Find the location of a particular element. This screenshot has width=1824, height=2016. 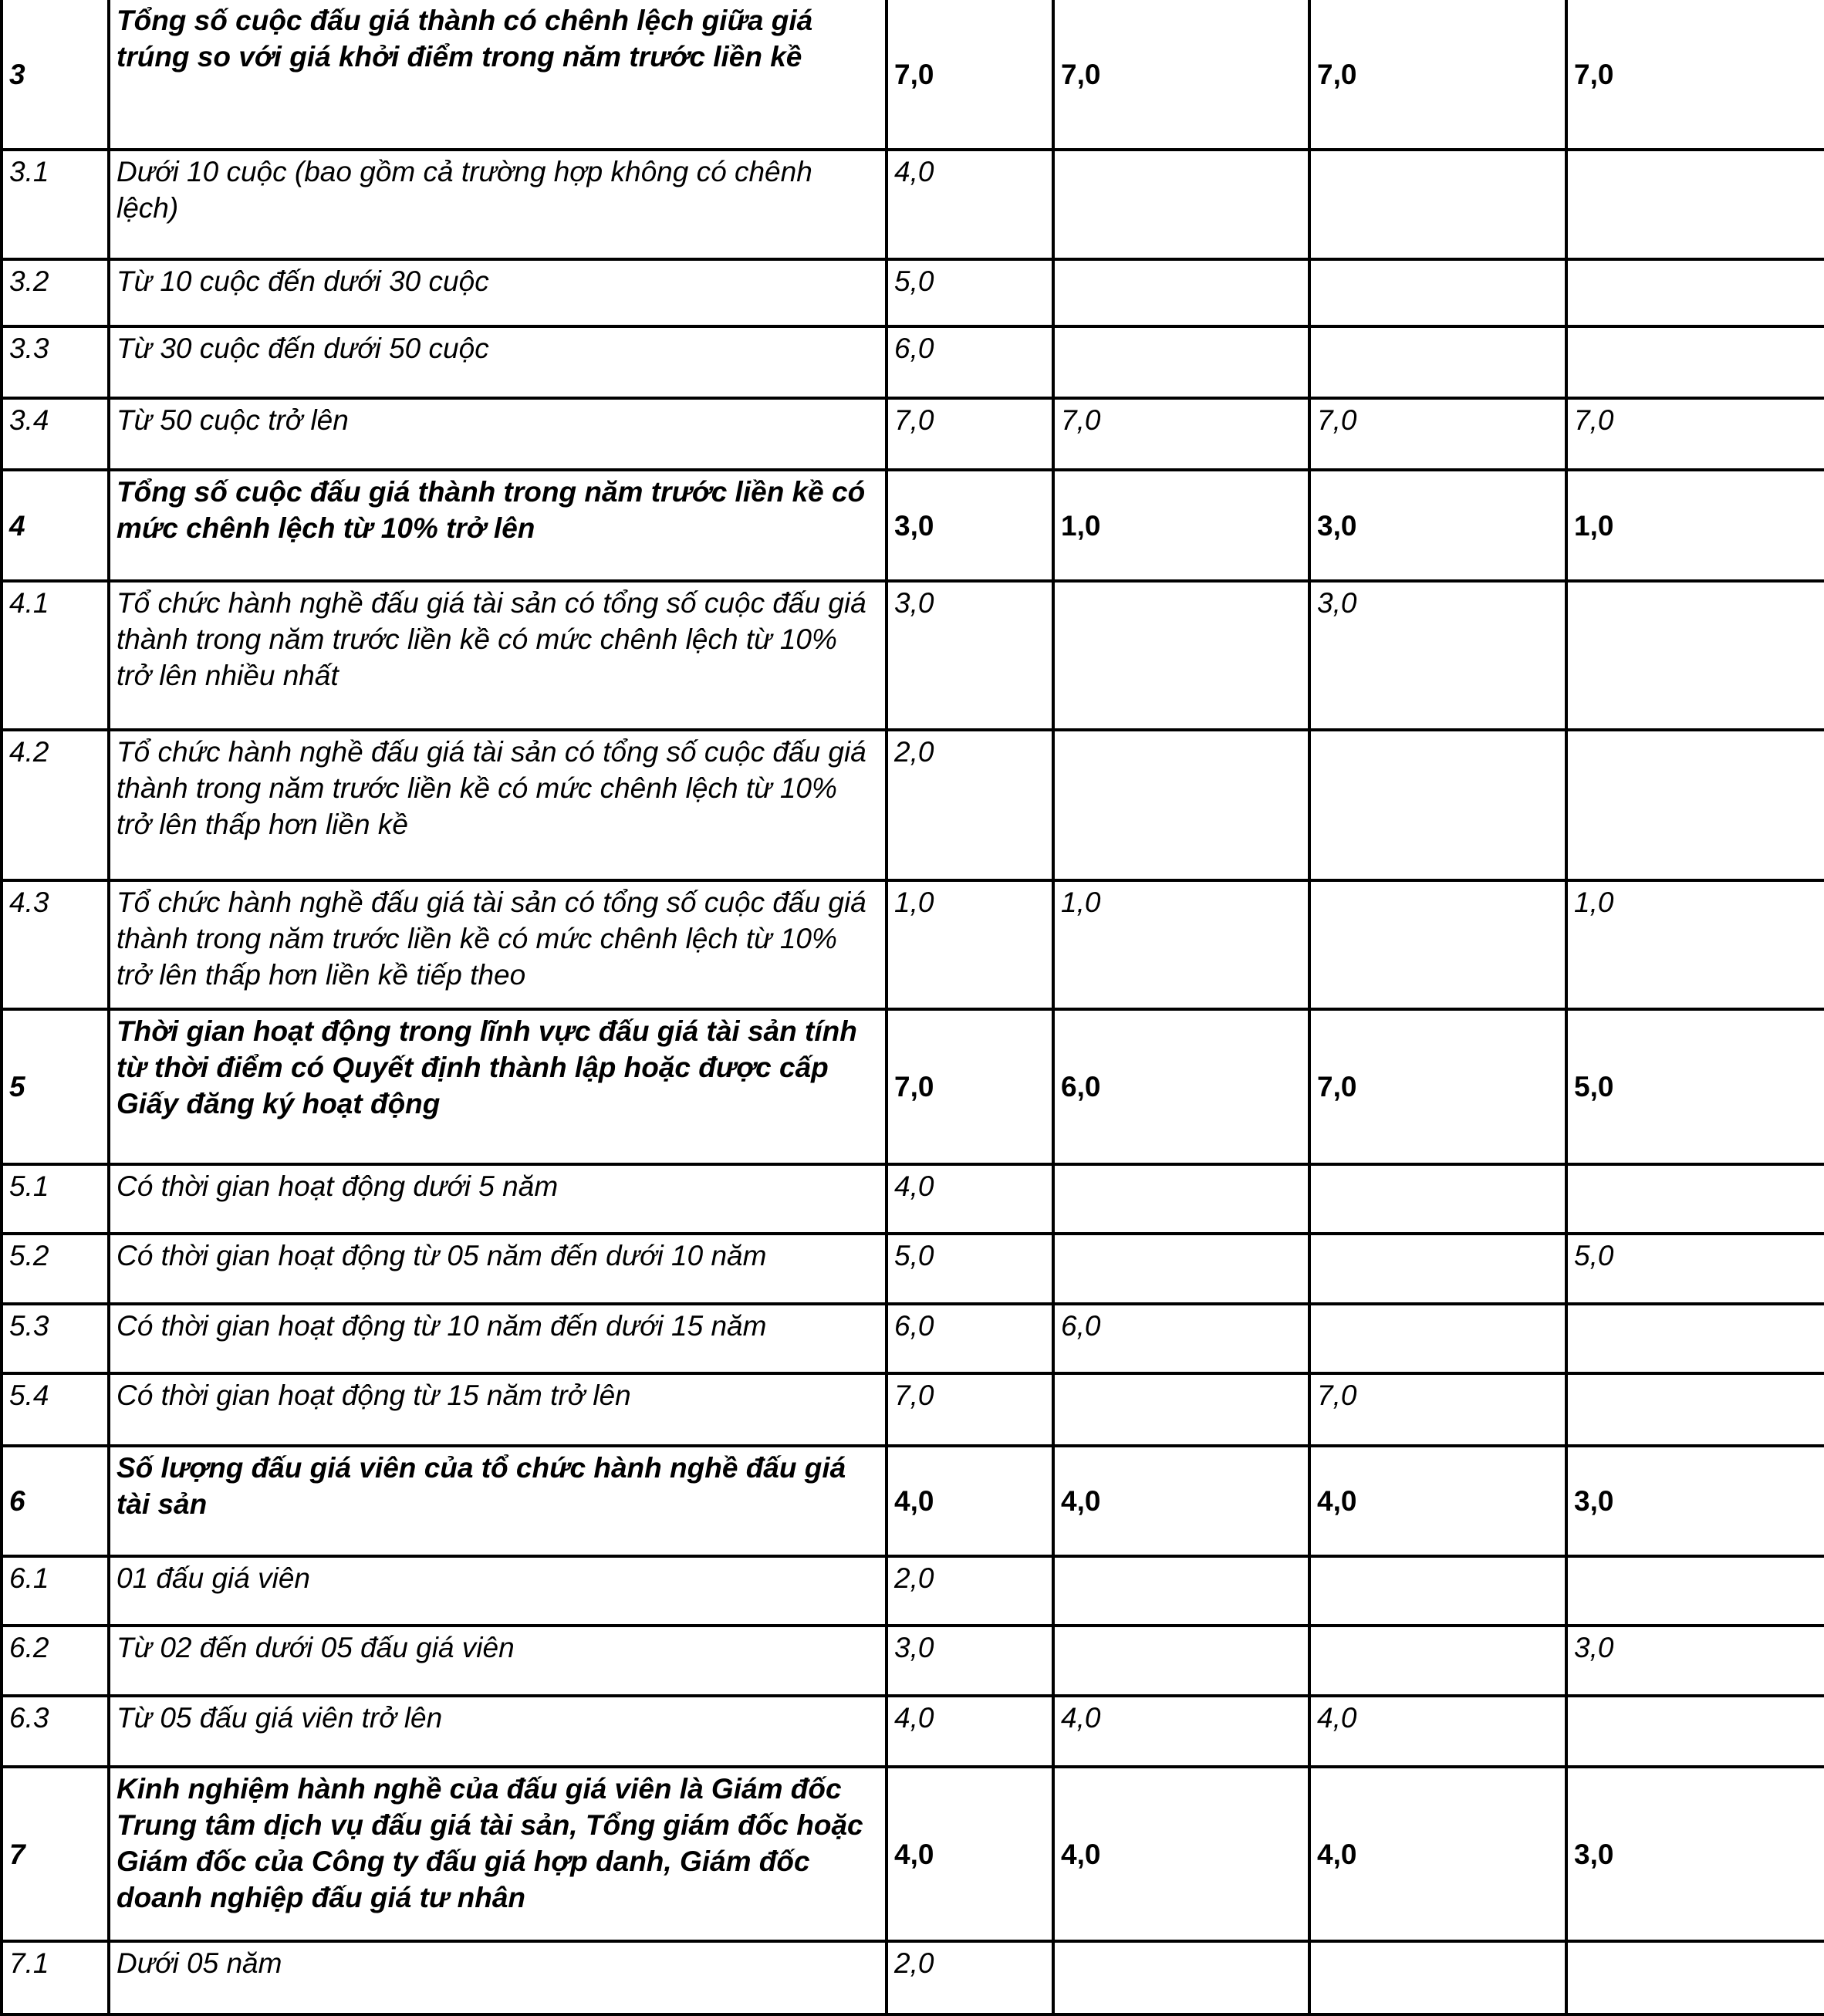

score-cell-4: 1,0 is located at coordinates (1694, 525).